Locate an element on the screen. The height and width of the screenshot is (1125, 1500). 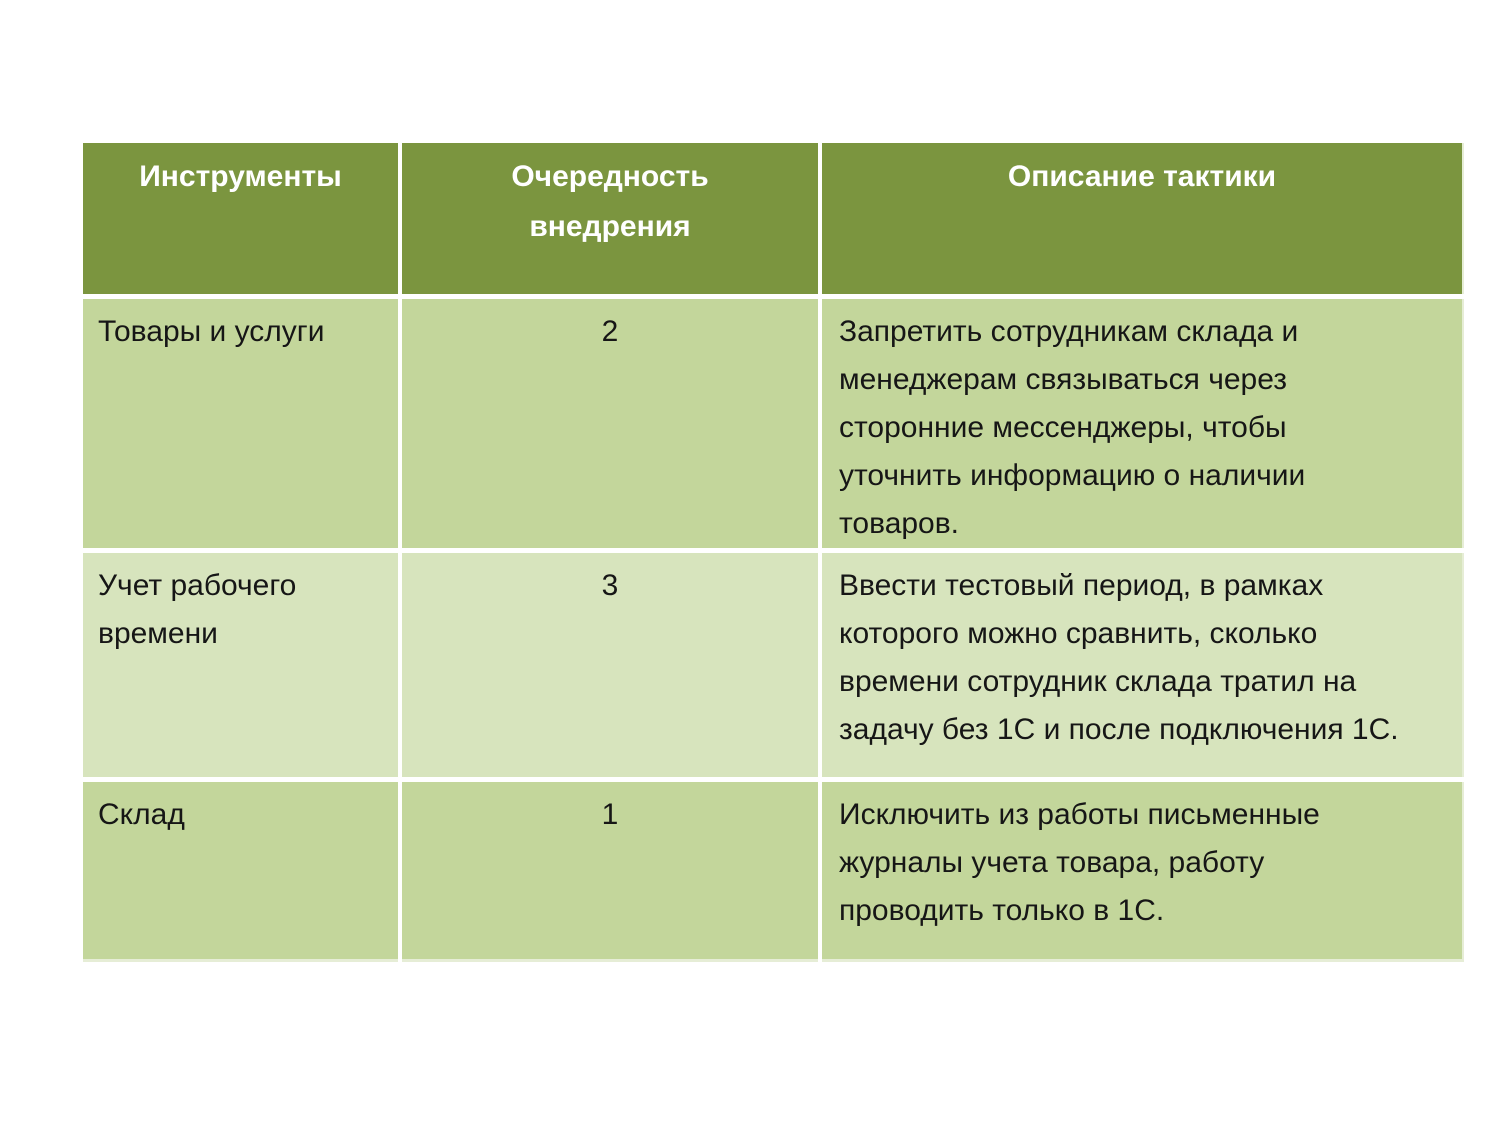
order-cell: 2 is located at coordinates (611, 424).